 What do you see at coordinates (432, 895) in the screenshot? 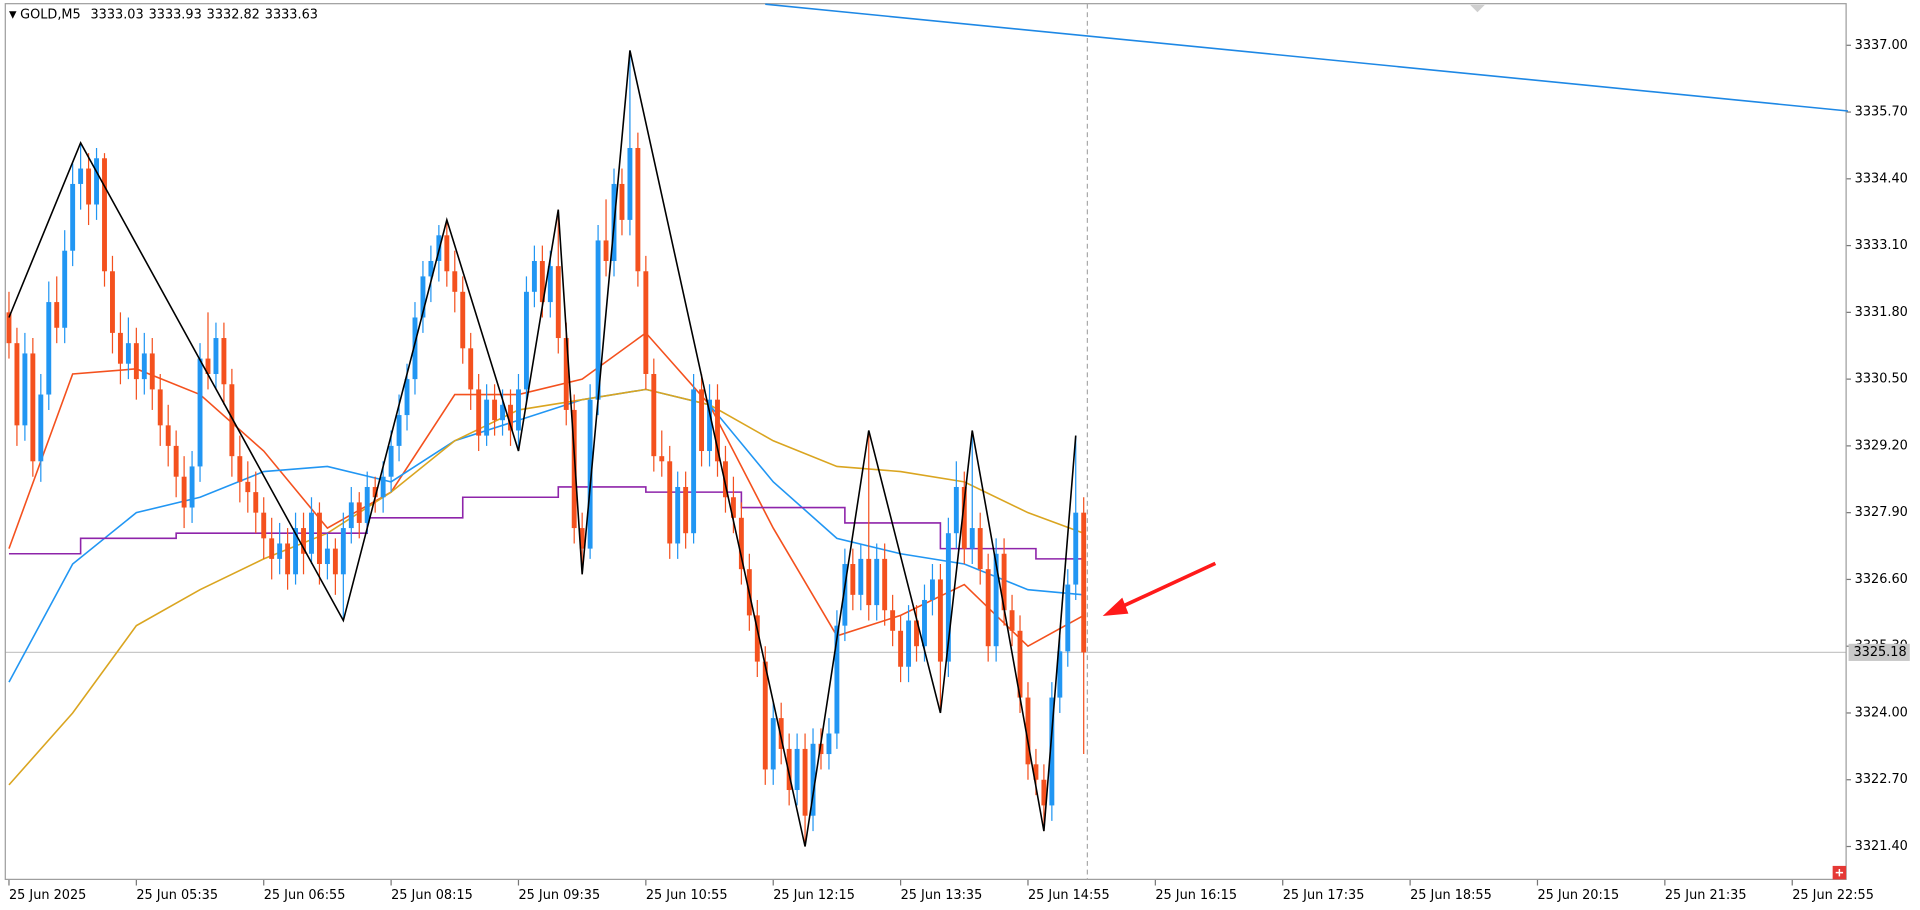
I see `x-tick-label: 25 Jun 08:15` at bounding box center [432, 895].